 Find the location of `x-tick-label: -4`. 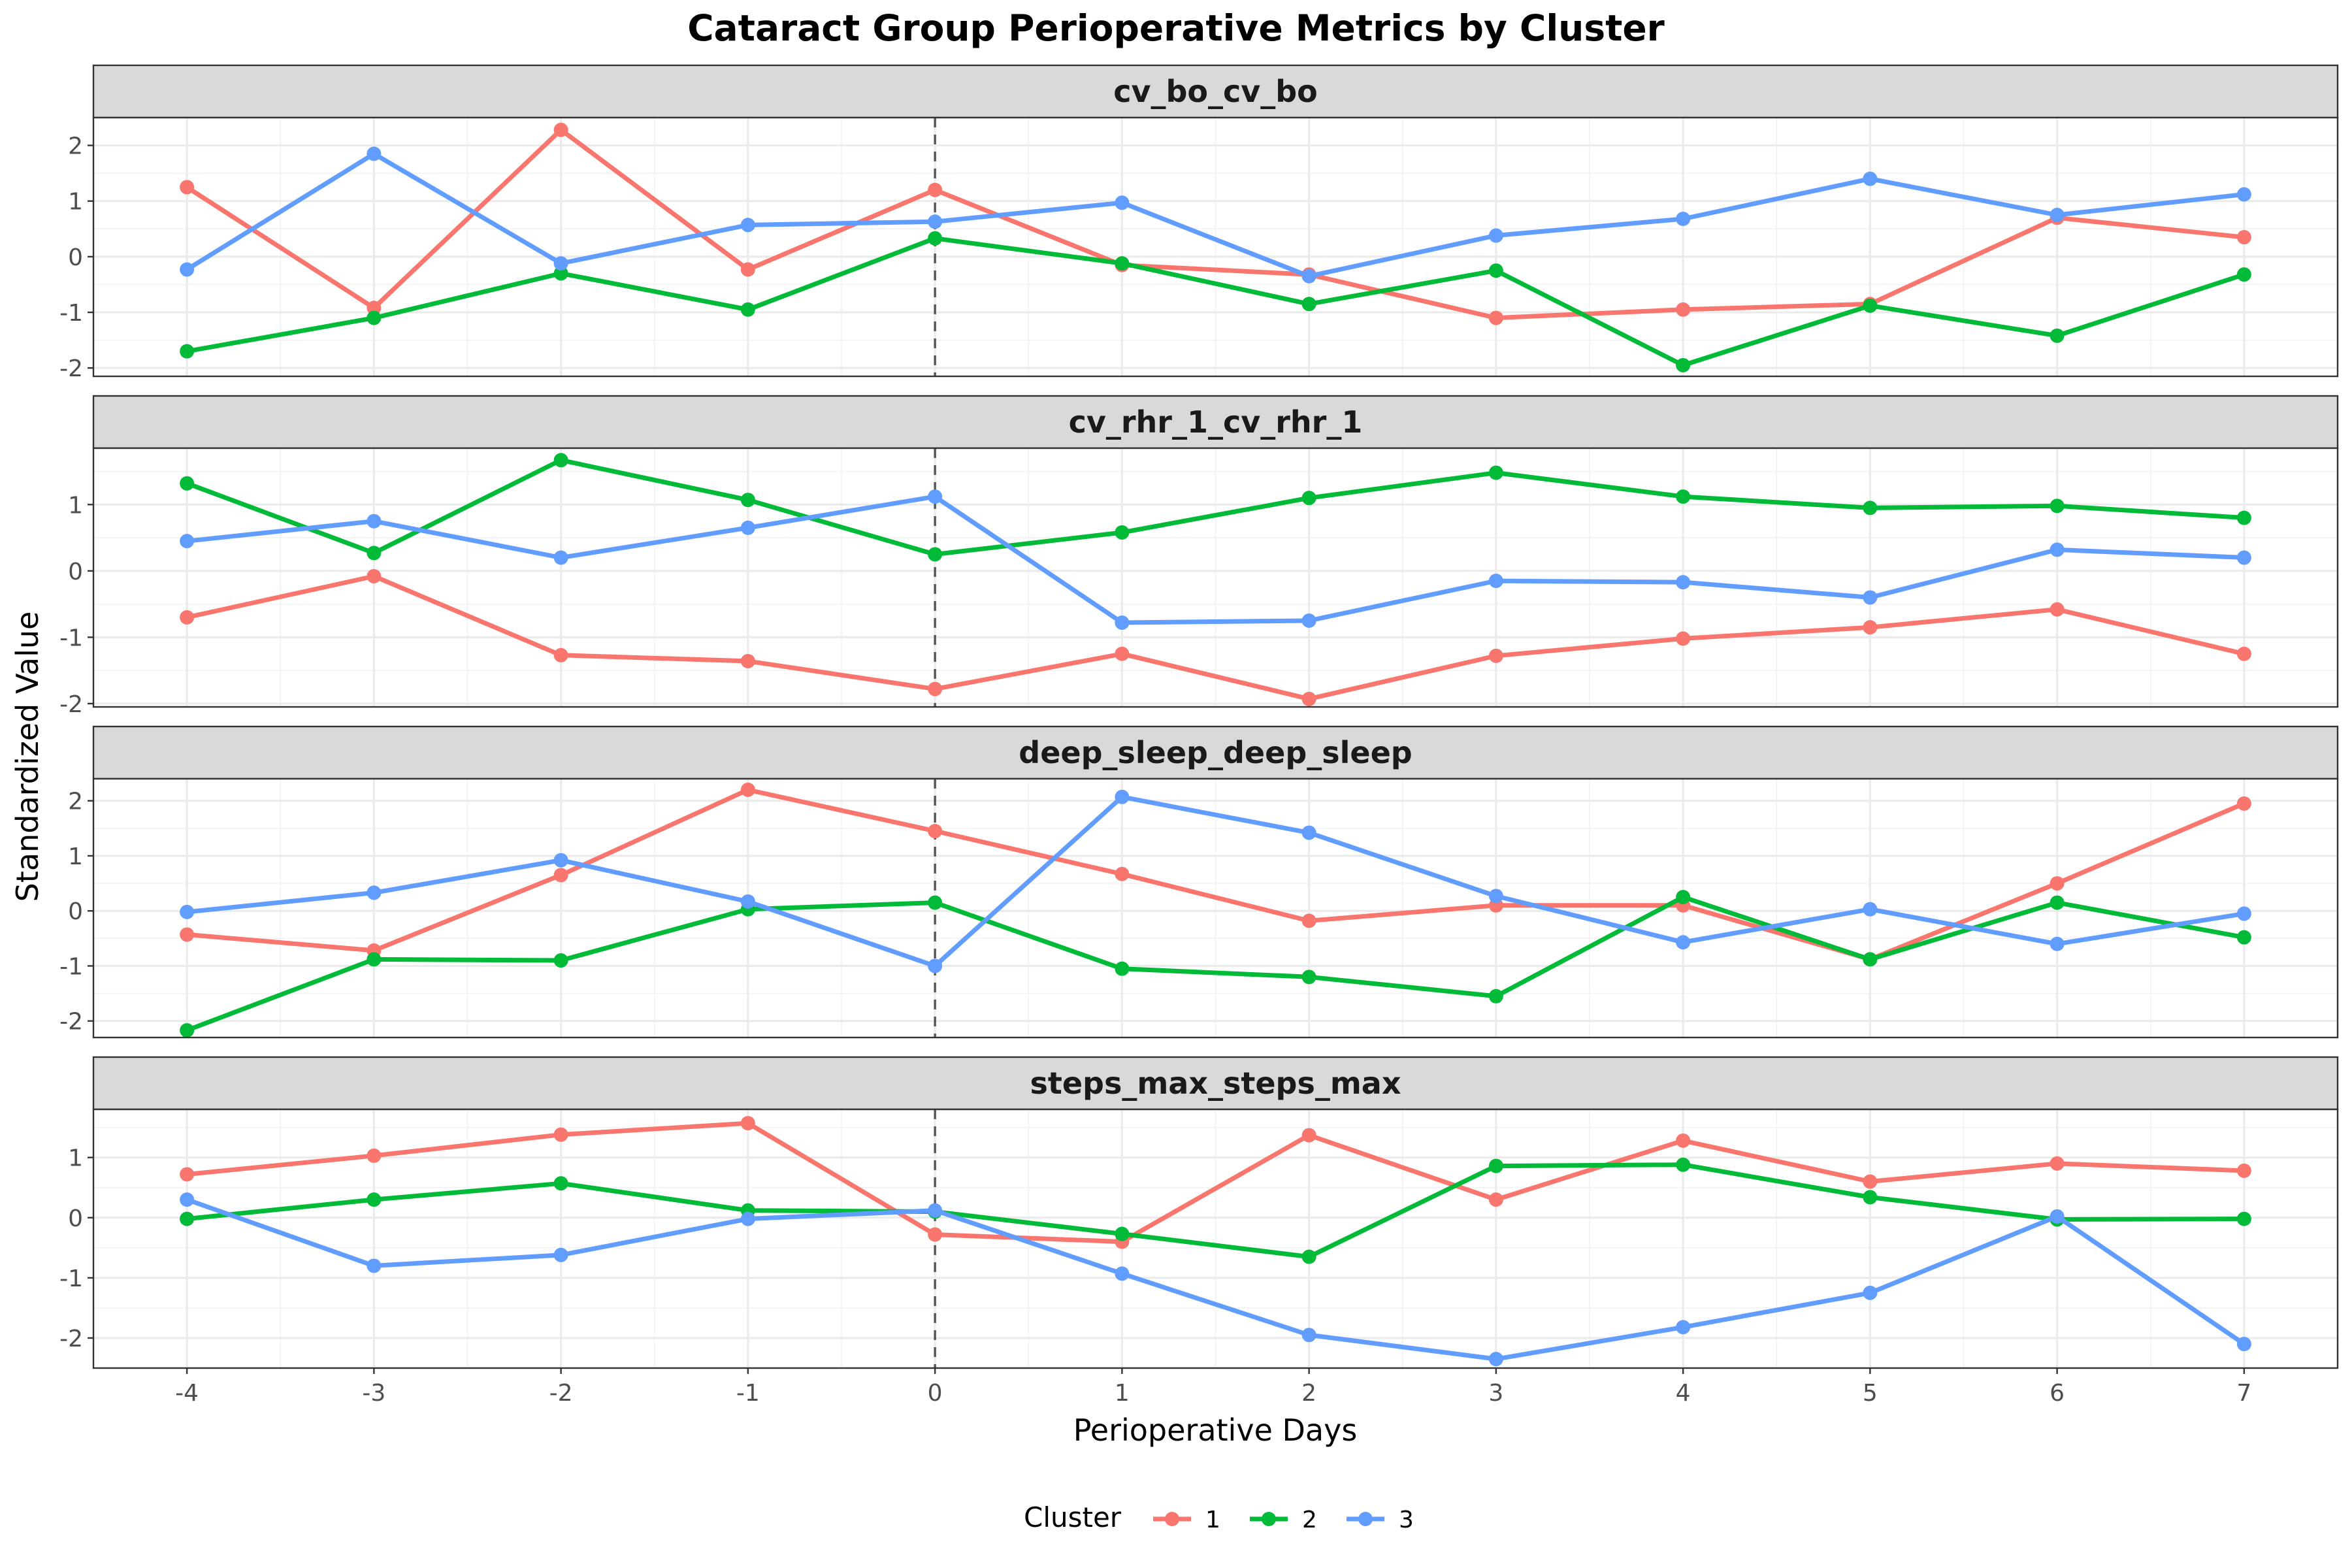

x-tick-label: -4 is located at coordinates (187, 1393).